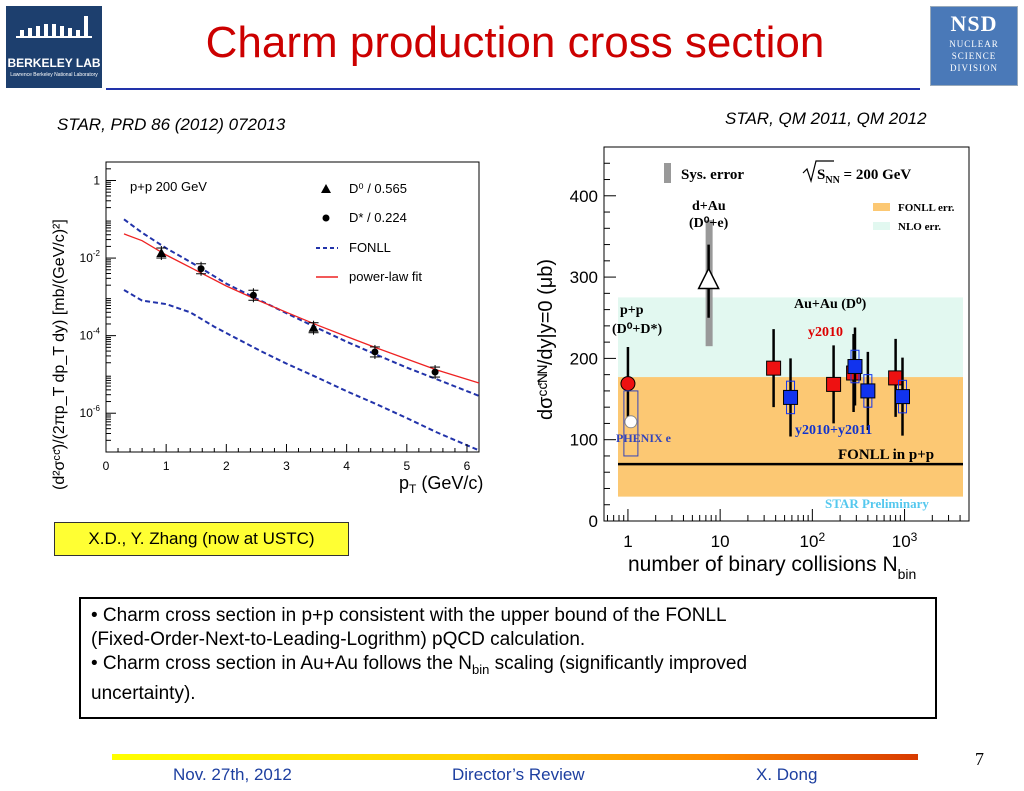 The width and height of the screenshot is (1024, 791). Describe the element at coordinates (171, 124) in the screenshot. I see `citation-left: STAR, PRD 86 (2012) 072013` at that location.